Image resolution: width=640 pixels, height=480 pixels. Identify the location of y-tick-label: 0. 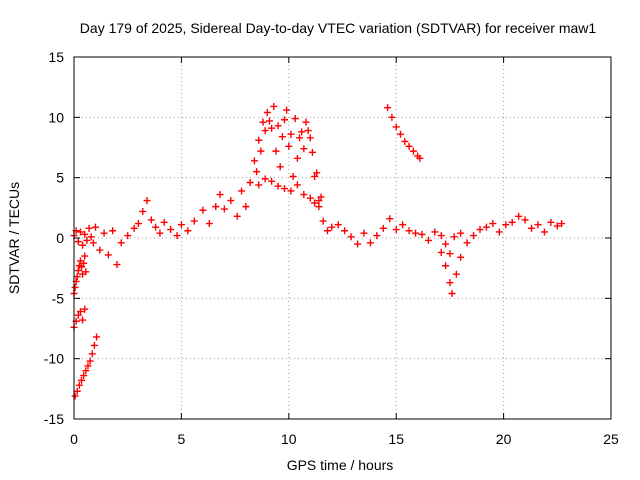
(60, 238).